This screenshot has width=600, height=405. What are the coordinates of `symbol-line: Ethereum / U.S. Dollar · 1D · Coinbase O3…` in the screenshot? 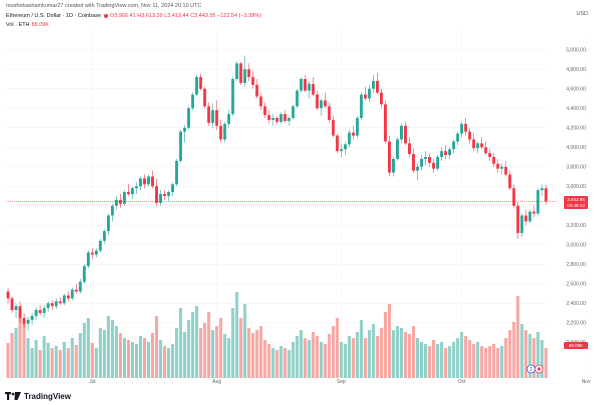 It's located at (133, 16).